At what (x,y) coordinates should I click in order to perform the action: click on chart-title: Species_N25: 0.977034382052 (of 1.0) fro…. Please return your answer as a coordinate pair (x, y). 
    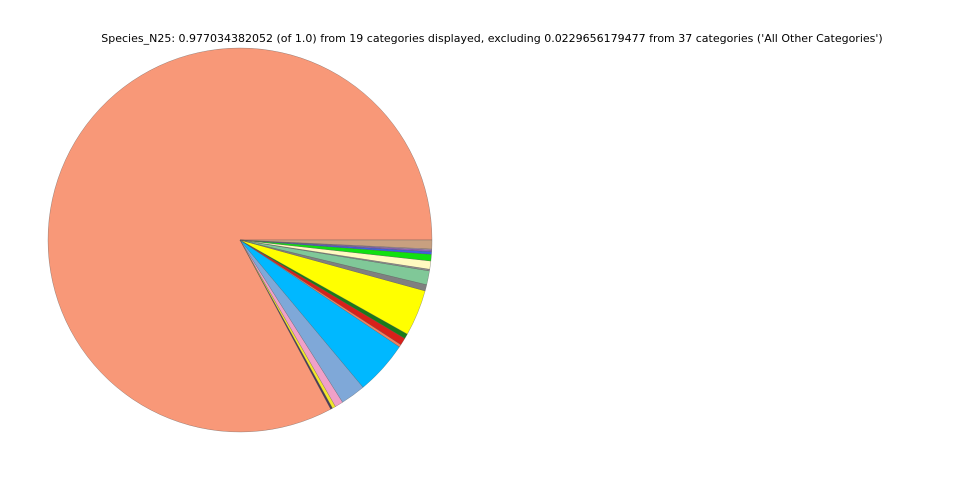
    Looking at the image, I should click on (491, 38).